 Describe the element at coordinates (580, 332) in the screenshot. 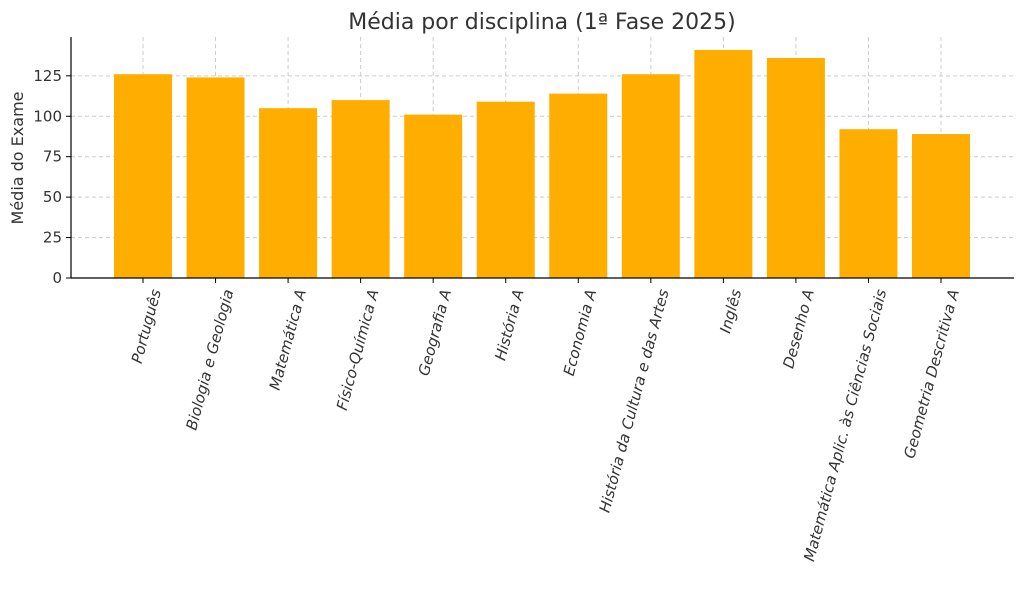

I see `x-tick-label: Economia A` at that location.